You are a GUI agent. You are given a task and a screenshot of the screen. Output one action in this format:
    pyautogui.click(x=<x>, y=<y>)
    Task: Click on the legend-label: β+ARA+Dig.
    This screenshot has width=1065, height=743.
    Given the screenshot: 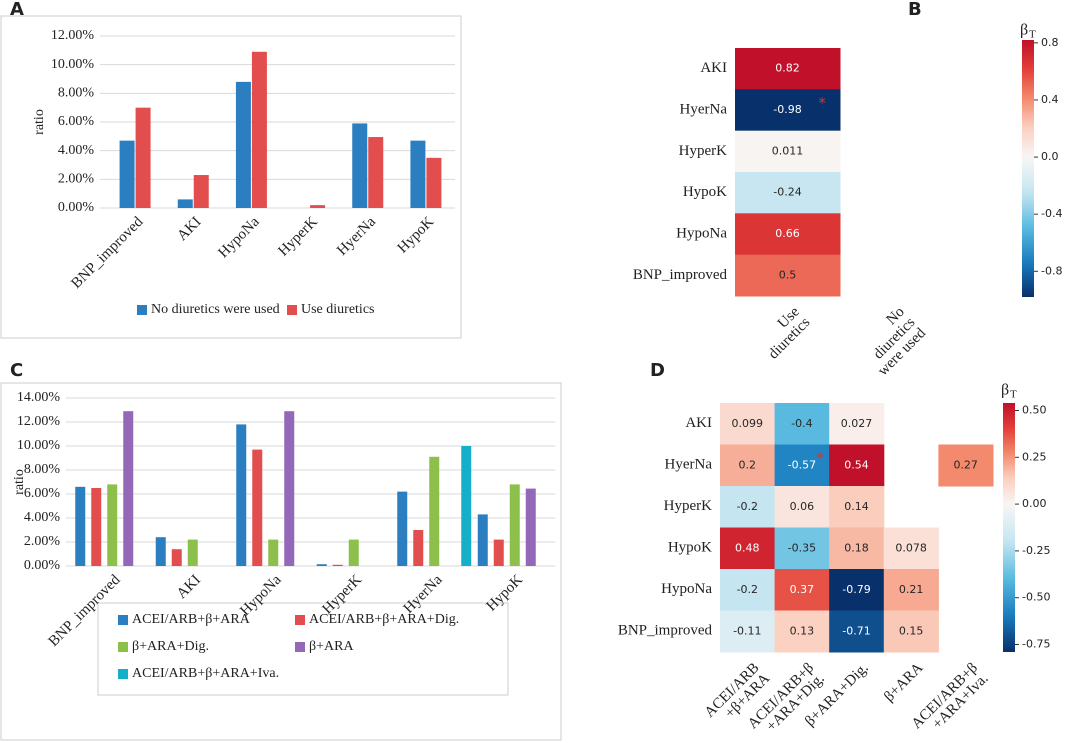 What is the action you would take?
    pyautogui.click(x=170, y=646)
    